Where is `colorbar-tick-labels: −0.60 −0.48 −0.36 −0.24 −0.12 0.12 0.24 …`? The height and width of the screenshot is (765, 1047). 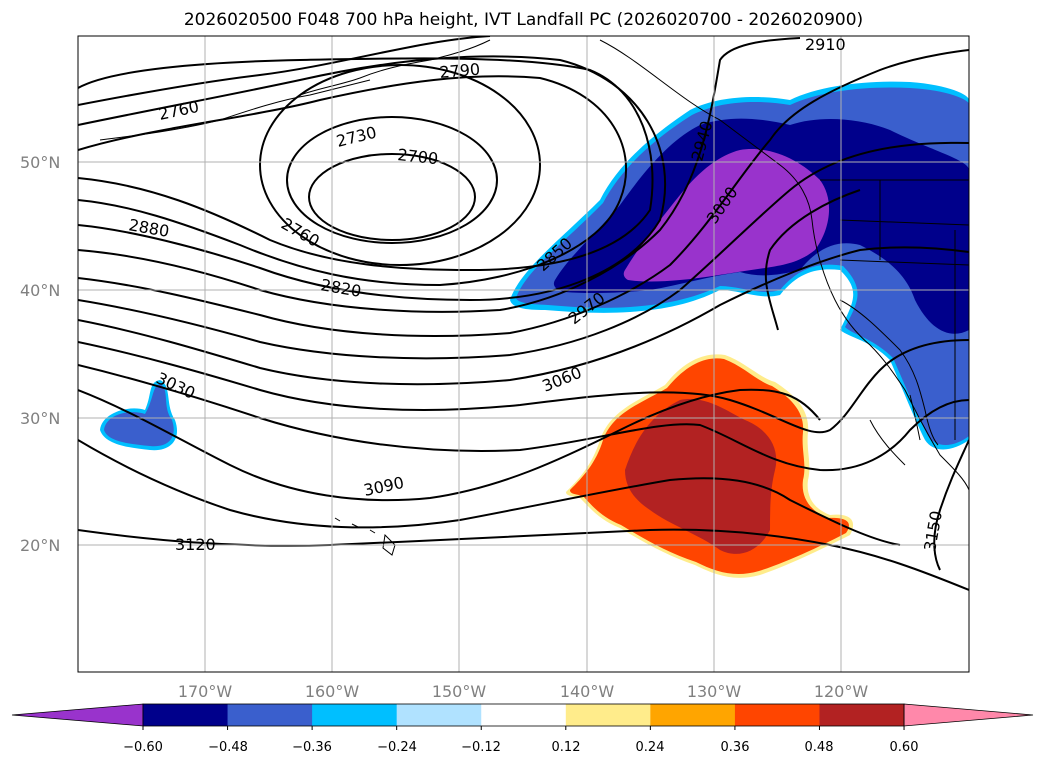 colorbar-tick-labels: −0.60 −0.48 −0.36 −0.24 −0.12 0.12 0.24 … is located at coordinates (520, 747).